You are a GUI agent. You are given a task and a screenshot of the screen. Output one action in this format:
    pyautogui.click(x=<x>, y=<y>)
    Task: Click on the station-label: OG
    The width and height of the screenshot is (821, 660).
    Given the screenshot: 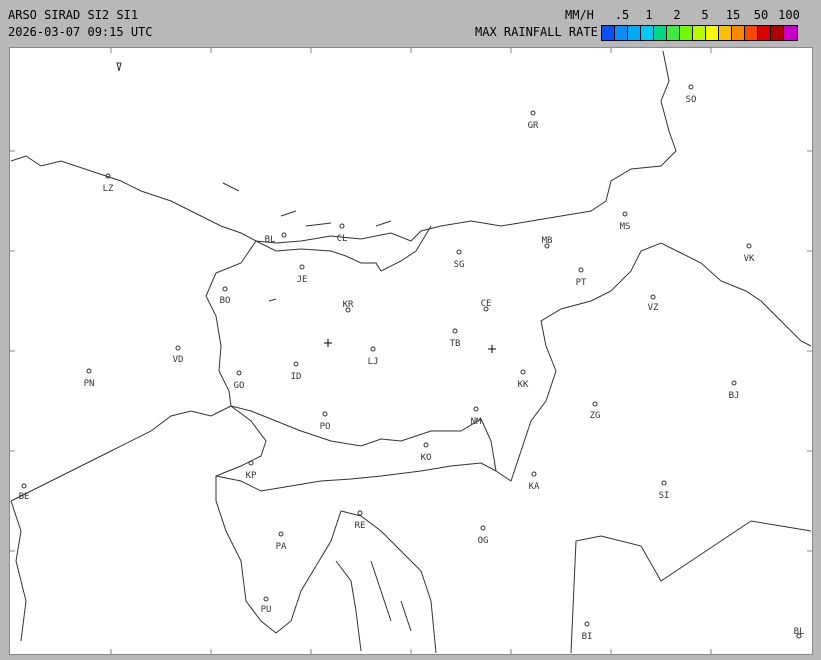 What is the action you would take?
    pyautogui.click(x=483, y=541)
    